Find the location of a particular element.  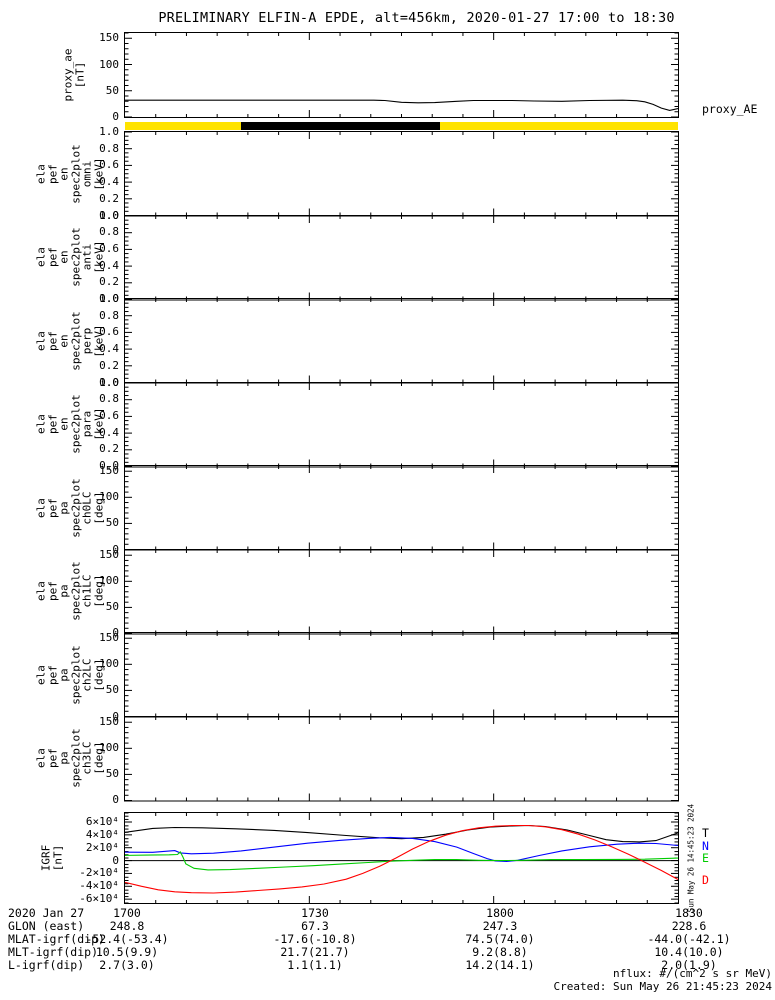

panel-igrf-ylabel: IGRF [nT] is located at coordinates (52, 858).